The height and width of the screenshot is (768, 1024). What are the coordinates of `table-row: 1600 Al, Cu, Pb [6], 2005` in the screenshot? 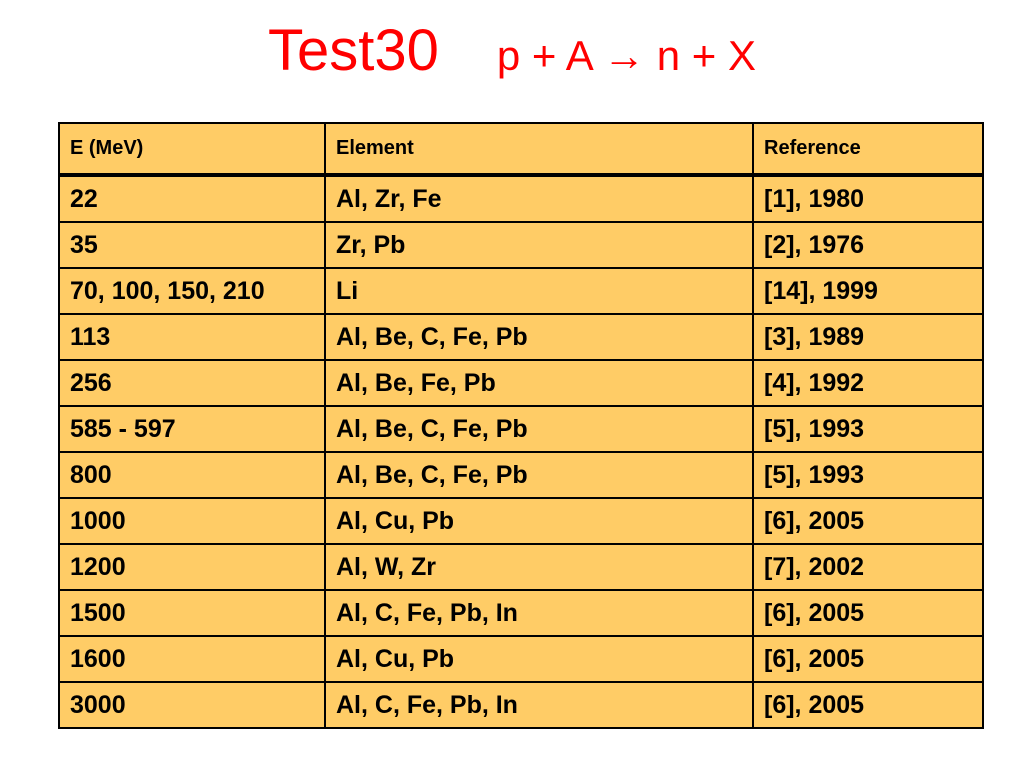 It's located at (521, 659).